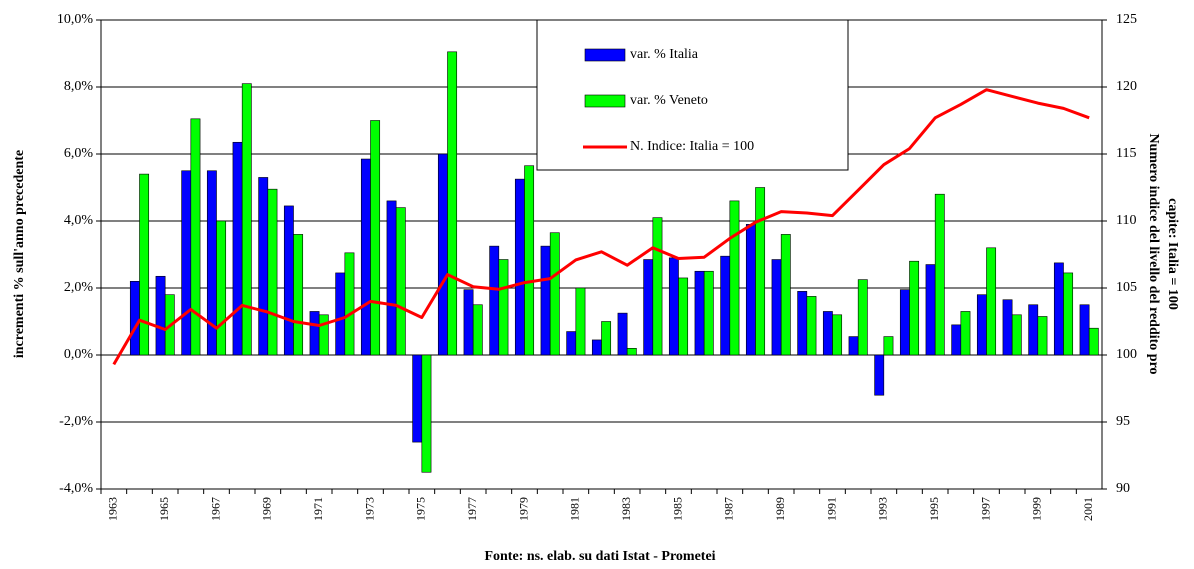 The image size is (1194, 569). I want to click on y-tick-label: -4,0%, so click(76, 488).